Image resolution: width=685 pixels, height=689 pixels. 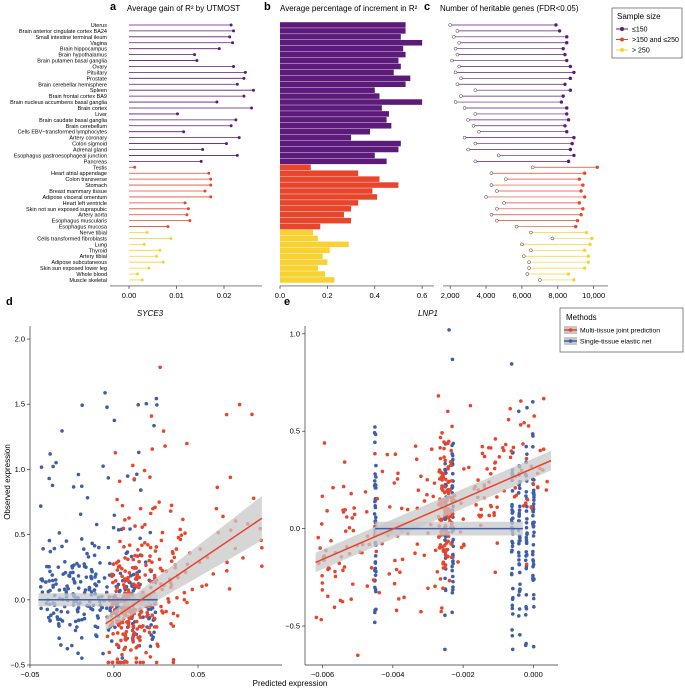 I want to click on panel-e-x-tick-label: −0.006, so click(x=322, y=674).